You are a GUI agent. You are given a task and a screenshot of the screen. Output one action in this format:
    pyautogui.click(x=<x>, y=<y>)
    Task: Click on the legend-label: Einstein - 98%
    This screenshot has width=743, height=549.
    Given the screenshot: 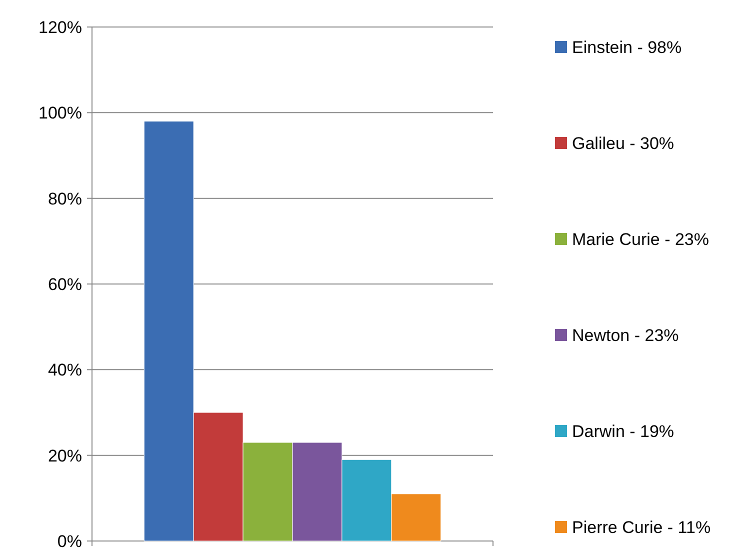 What is the action you would take?
    pyautogui.click(x=627, y=47)
    